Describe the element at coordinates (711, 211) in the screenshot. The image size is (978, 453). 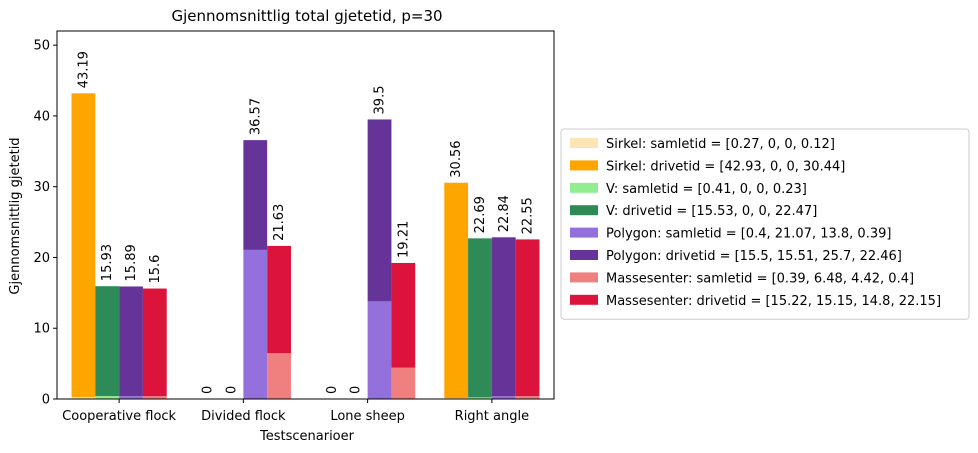
I see `legend-label: V: drivetid = [15.53, 0, 0, 22.47]` at that location.